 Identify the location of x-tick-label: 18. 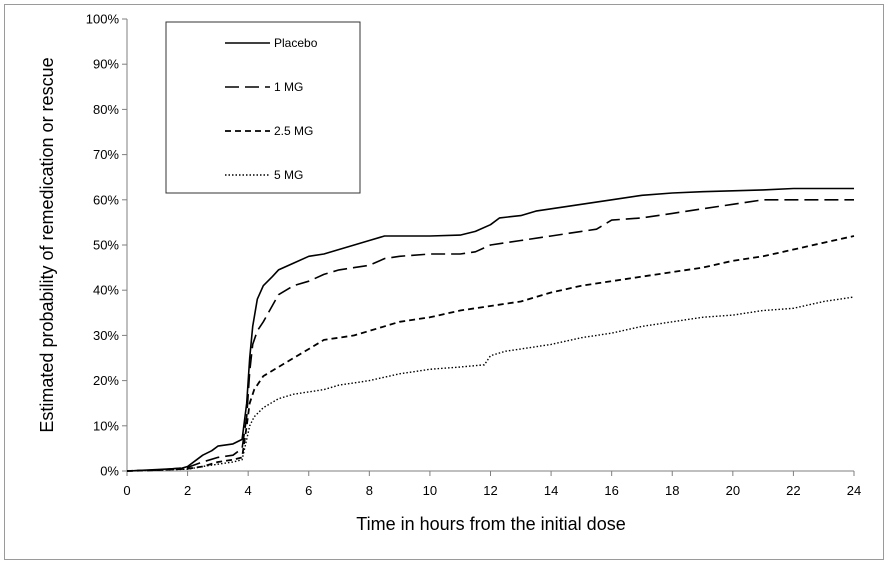
(672, 490).